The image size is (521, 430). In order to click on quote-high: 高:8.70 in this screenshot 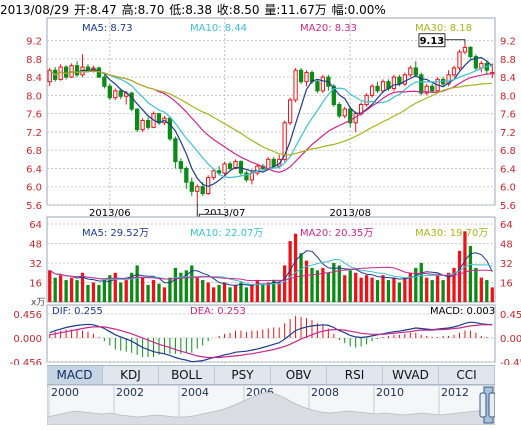, I will do `click(143, 10)`.